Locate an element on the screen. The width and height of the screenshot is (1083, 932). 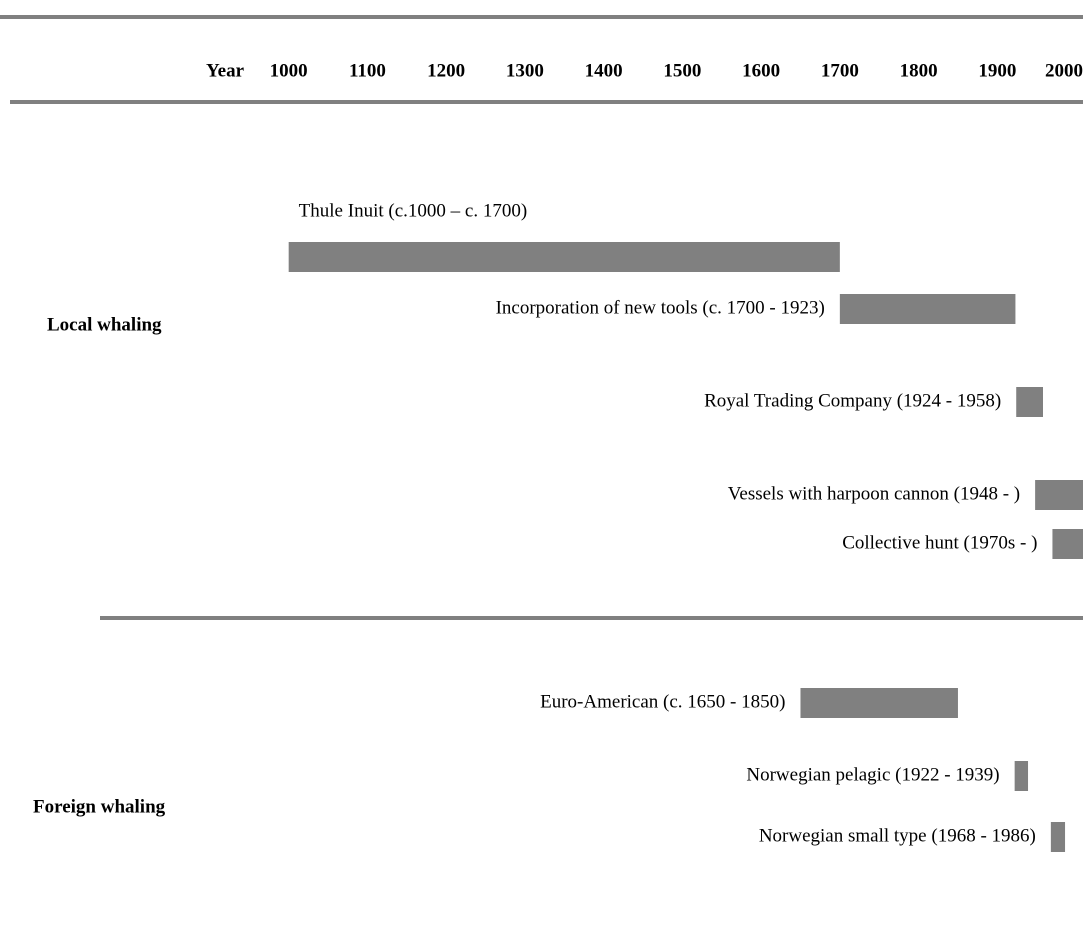
x-tick-label: 1100 is located at coordinates (367, 70).